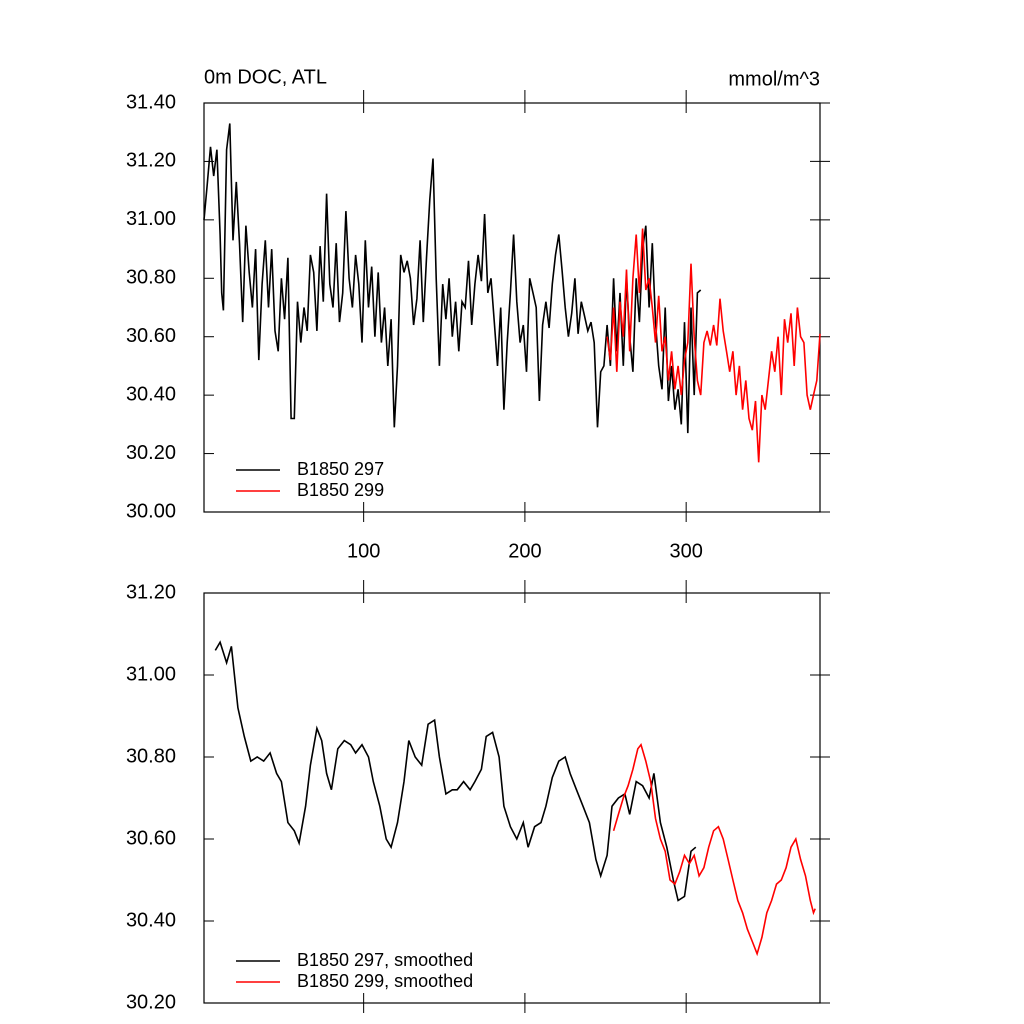  What do you see at coordinates (363, 551) in the screenshot?
I see `x-tick-label: 100` at bounding box center [363, 551].